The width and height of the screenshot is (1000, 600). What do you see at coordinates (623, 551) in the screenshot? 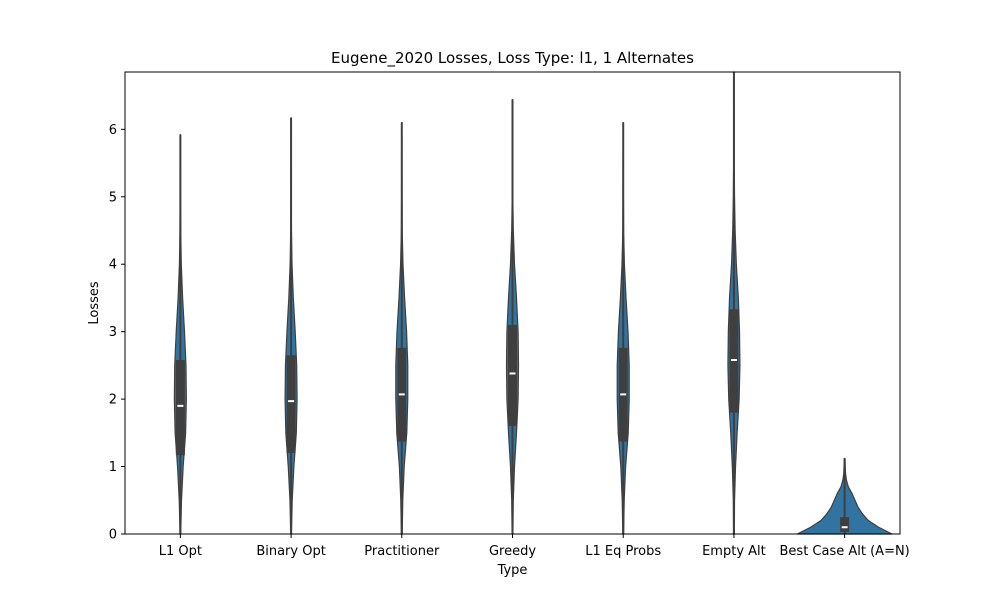
I see `x-tick-label: L1 Eq Probs` at bounding box center [623, 551].